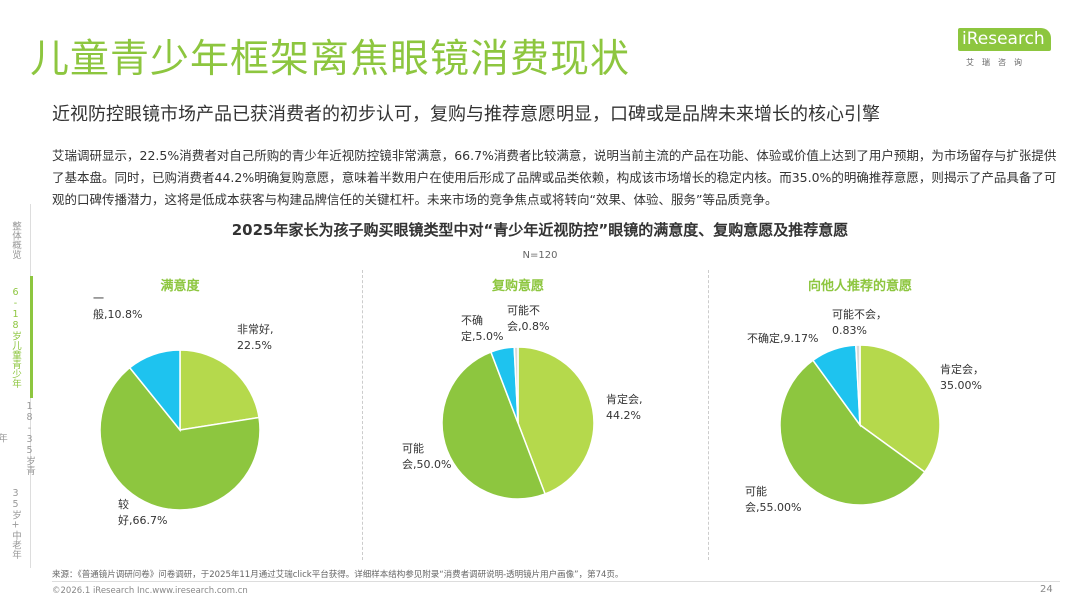  I want to click on slice-label-0-1: 较好,66.7%, so click(142, 512).